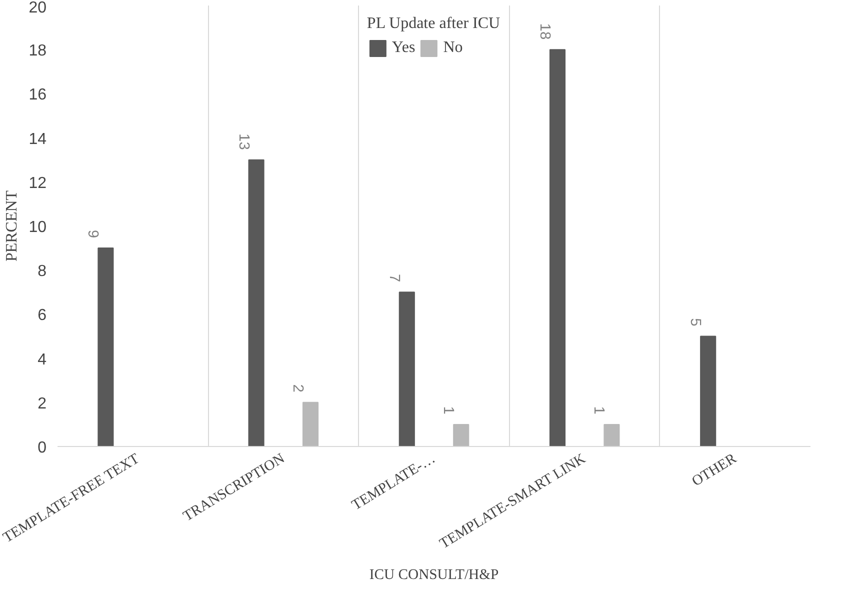 The height and width of the screenshot is (592, 848). Describe the element at coordinates (37, 227) in the screenshot. I see `y-tick-label: 10` at that location.